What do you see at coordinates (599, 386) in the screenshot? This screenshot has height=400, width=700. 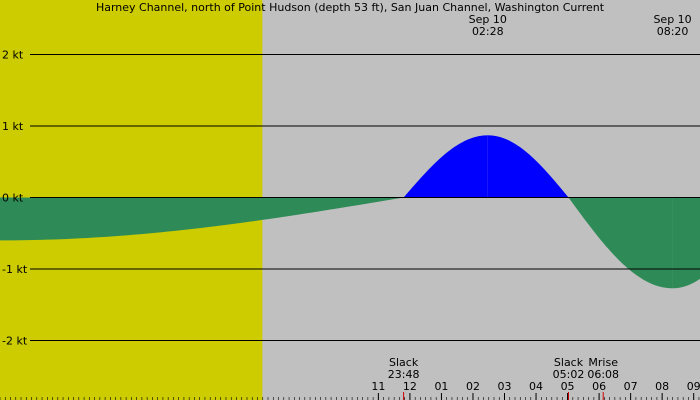 I see `x-tick-label: 06` at bounding box center [599, 386].